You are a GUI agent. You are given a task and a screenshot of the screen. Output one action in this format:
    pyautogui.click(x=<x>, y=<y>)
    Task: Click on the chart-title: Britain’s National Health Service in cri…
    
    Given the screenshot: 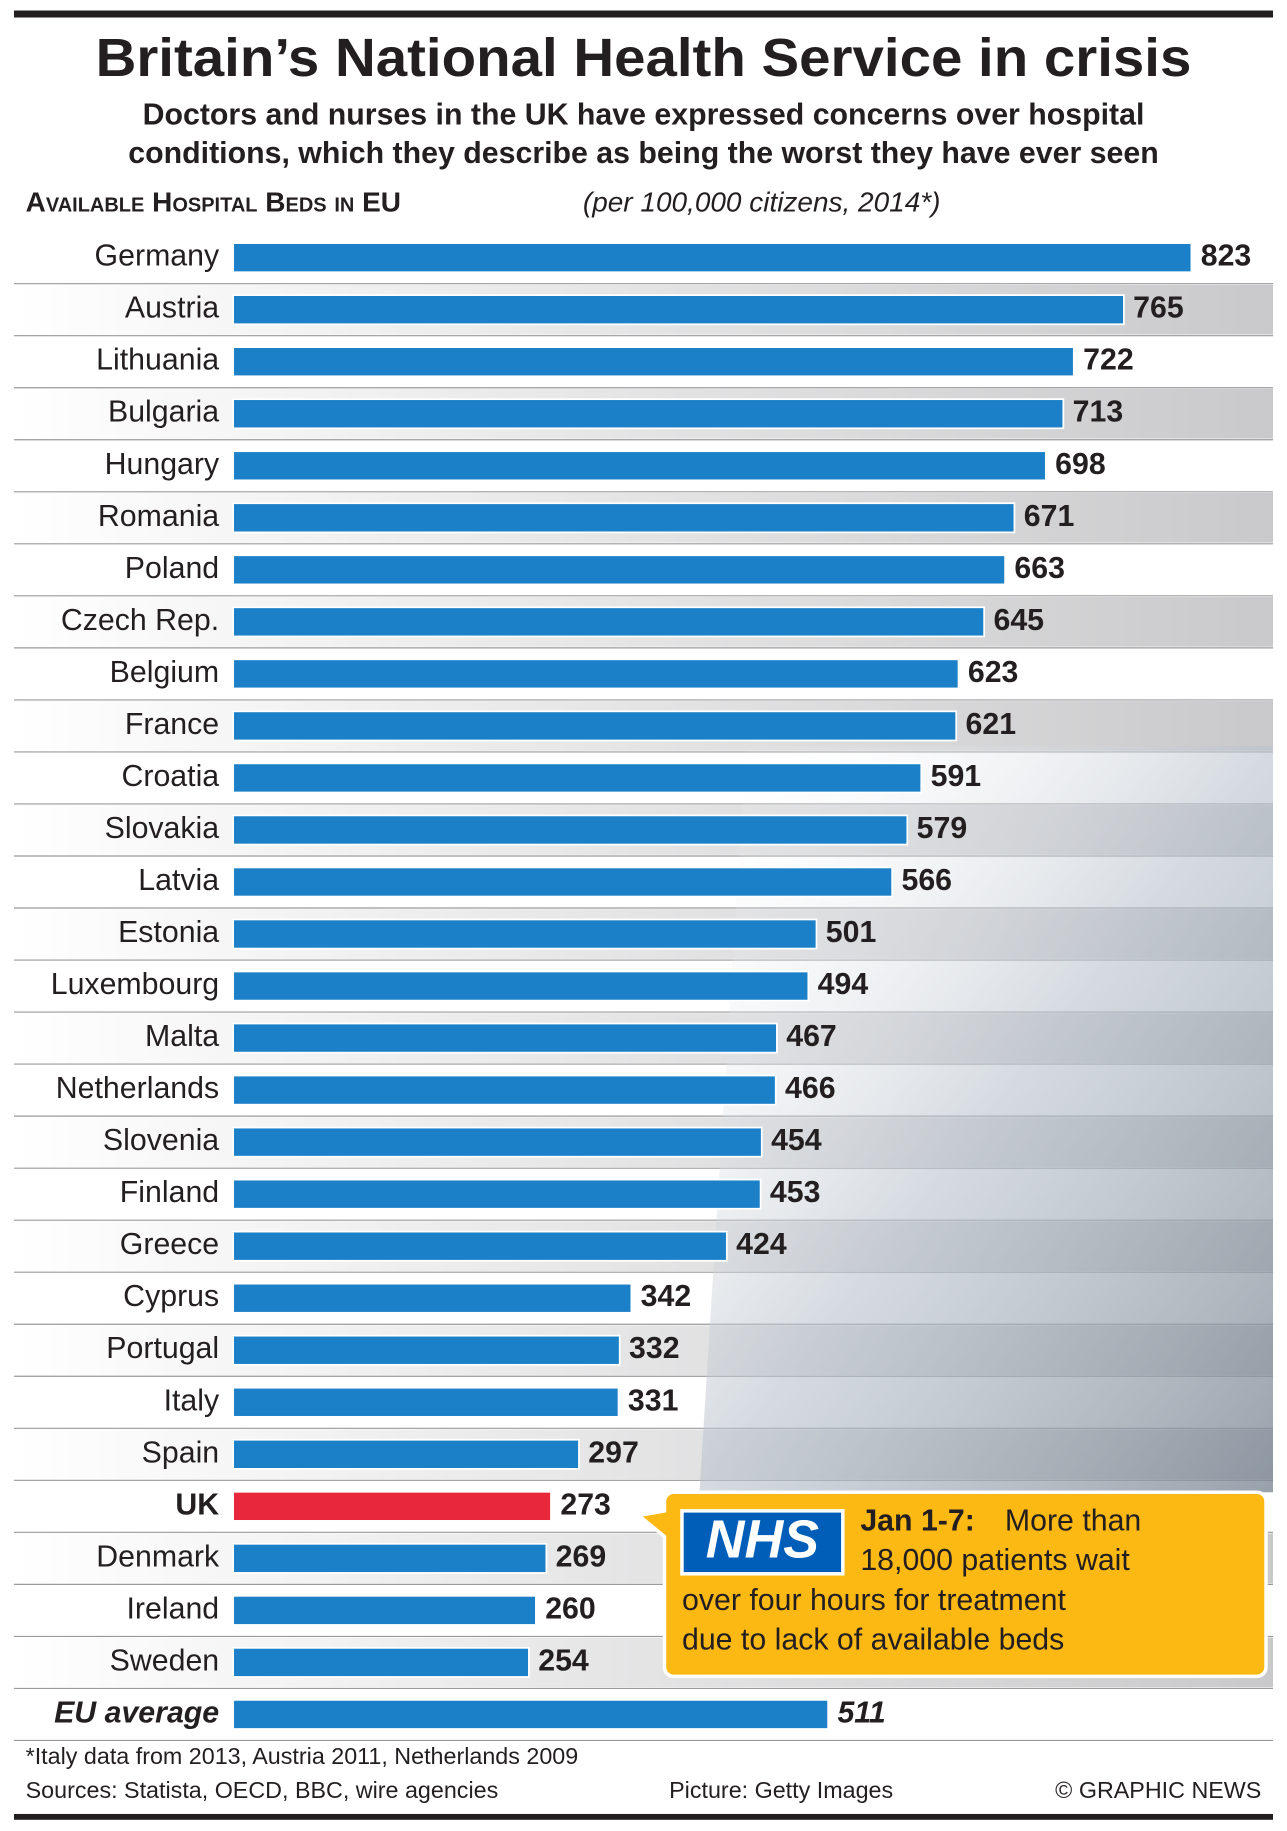 What is the action you would take?
    pyautogui.click(x=644, y=58)
    